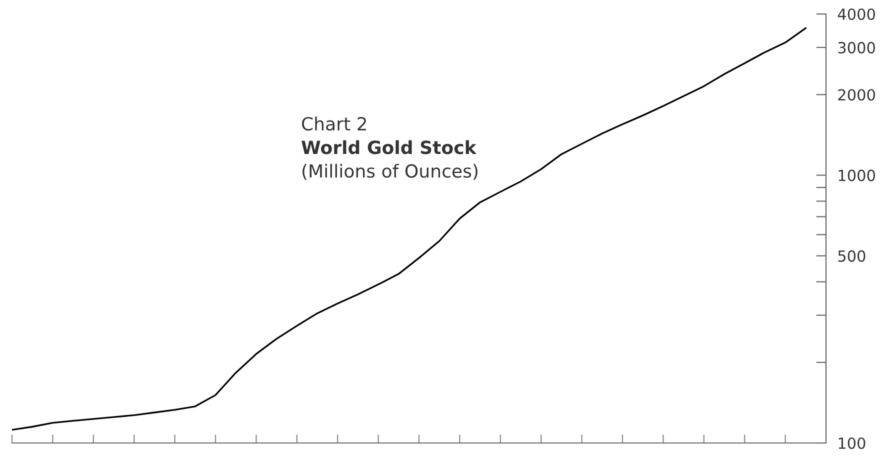  What do you see at coordinates (856, 176) in the screenshot?
I see `y-tick-label: 1000` at bounding box center [856, 176].